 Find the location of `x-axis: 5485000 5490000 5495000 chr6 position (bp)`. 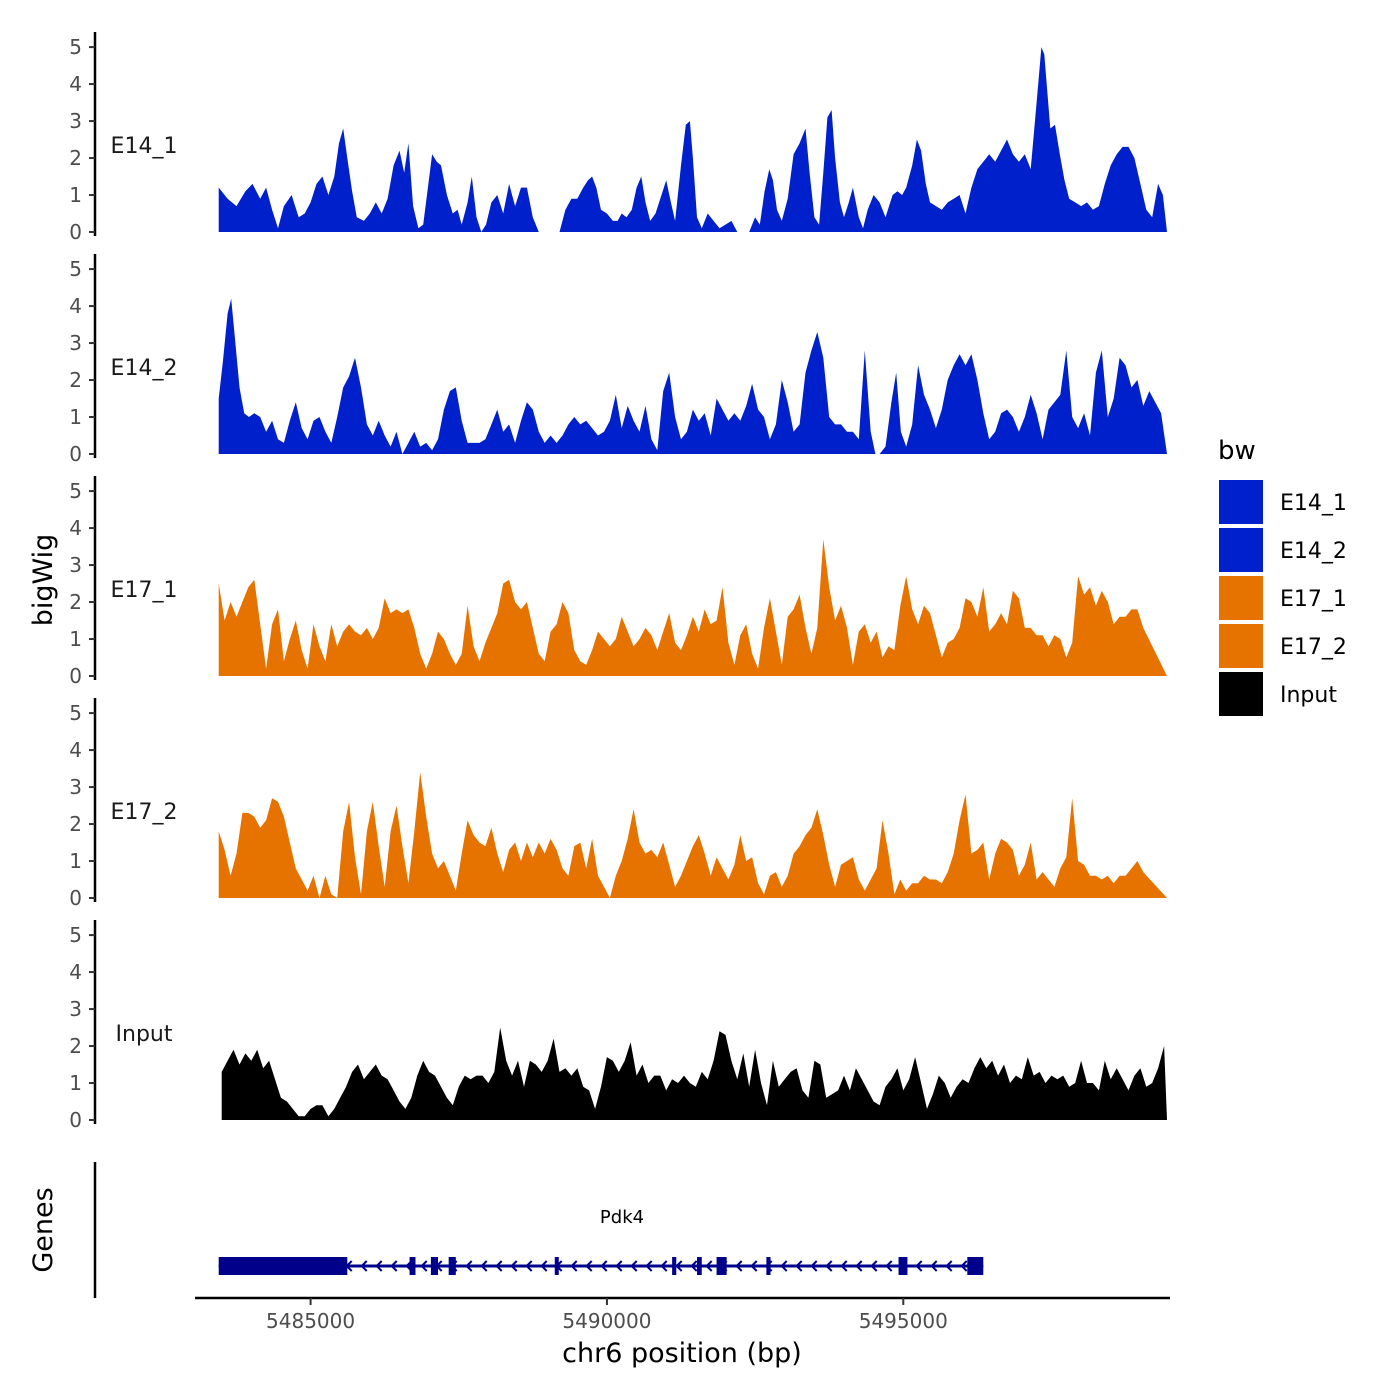

x-axis: 5485000 5490000 5495000 chr6 position (bp) is located at coordinates (682, 1332).